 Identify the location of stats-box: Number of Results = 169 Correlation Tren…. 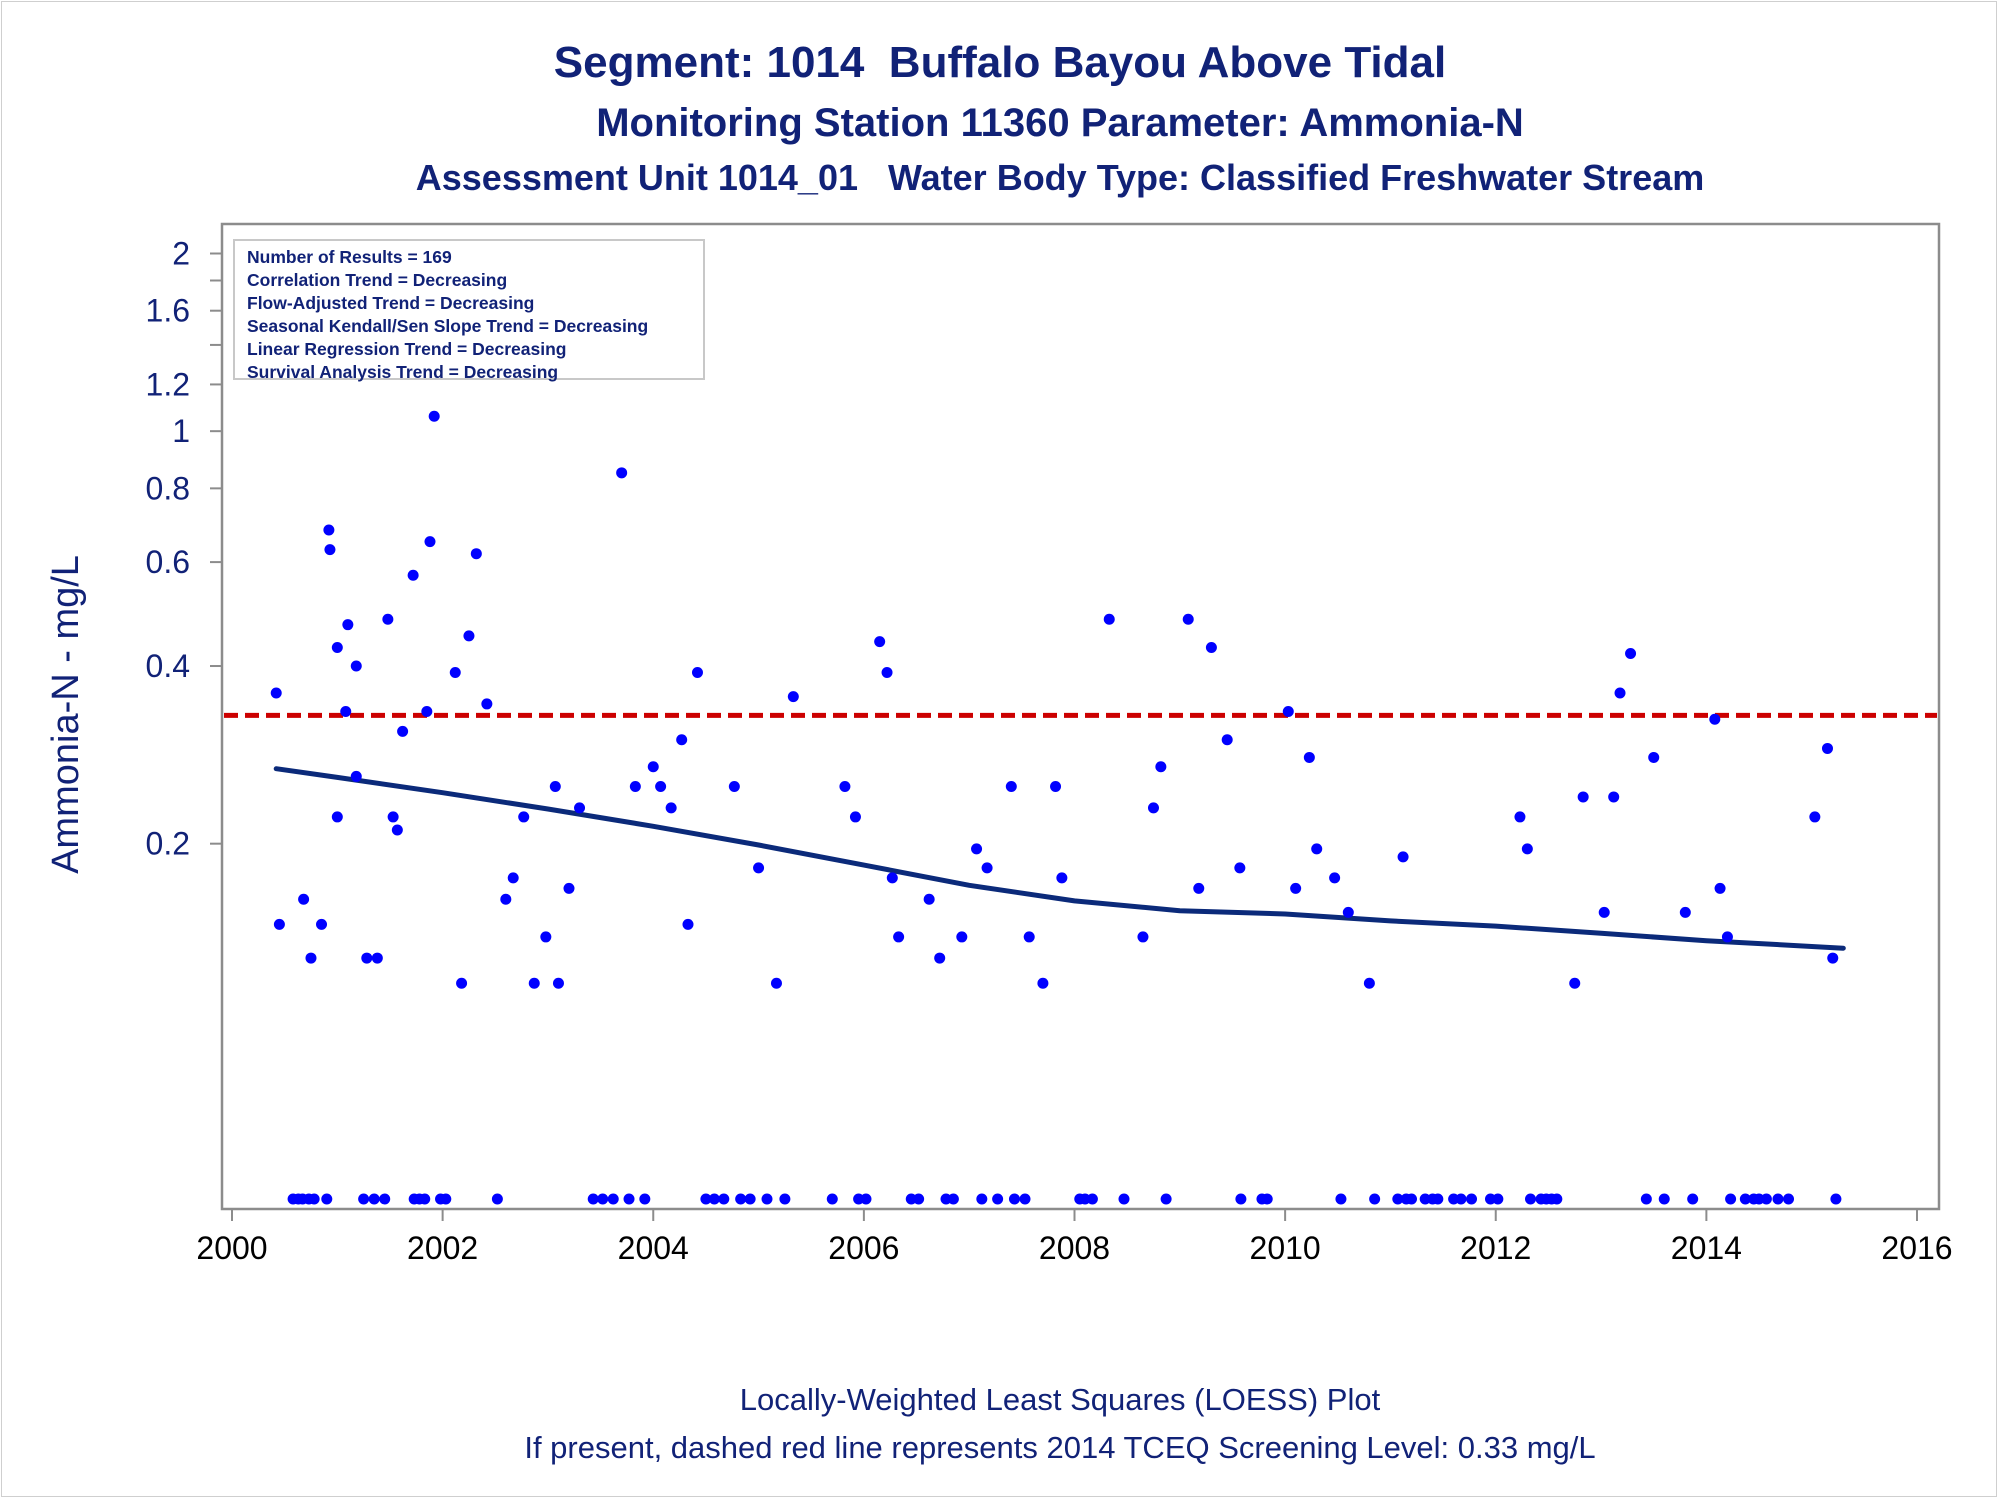
(469, 310).